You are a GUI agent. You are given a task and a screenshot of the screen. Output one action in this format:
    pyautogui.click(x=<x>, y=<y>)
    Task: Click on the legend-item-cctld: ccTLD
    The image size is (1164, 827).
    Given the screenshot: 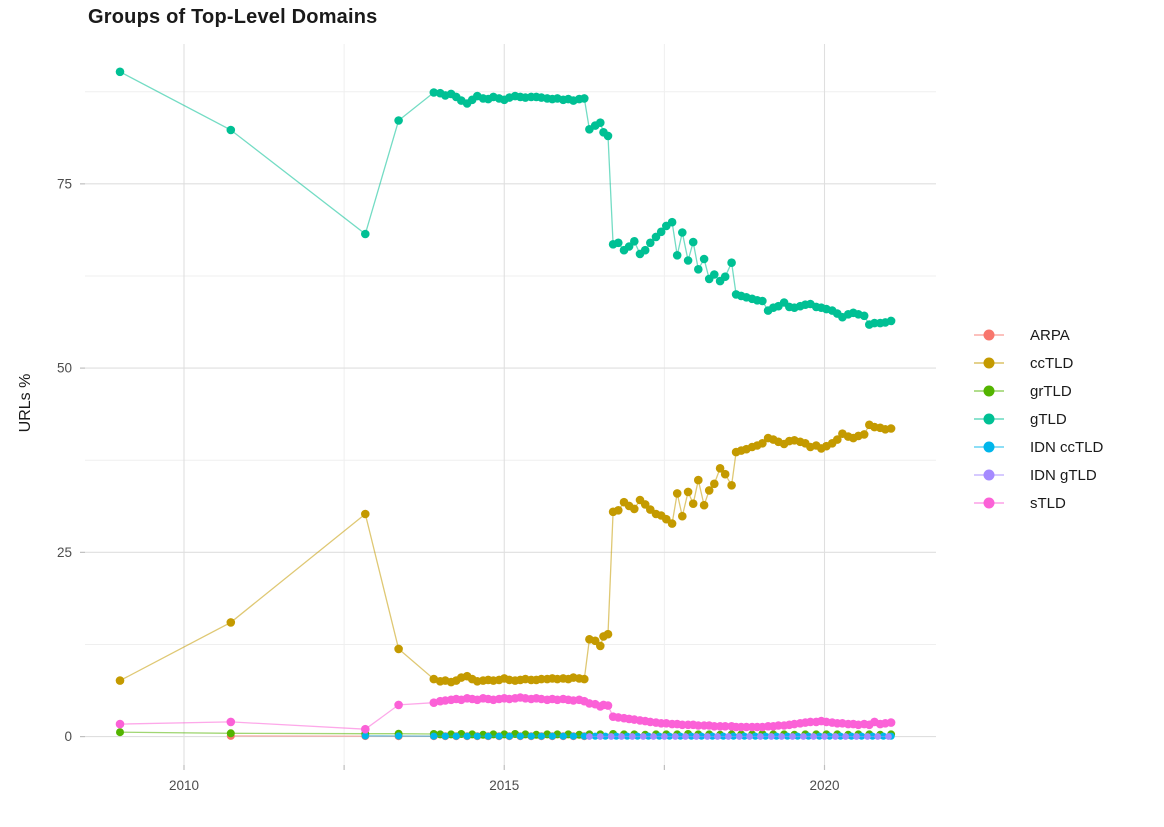 What is the action you would take?
    pyautogui.click(x=1038, y=363)
    